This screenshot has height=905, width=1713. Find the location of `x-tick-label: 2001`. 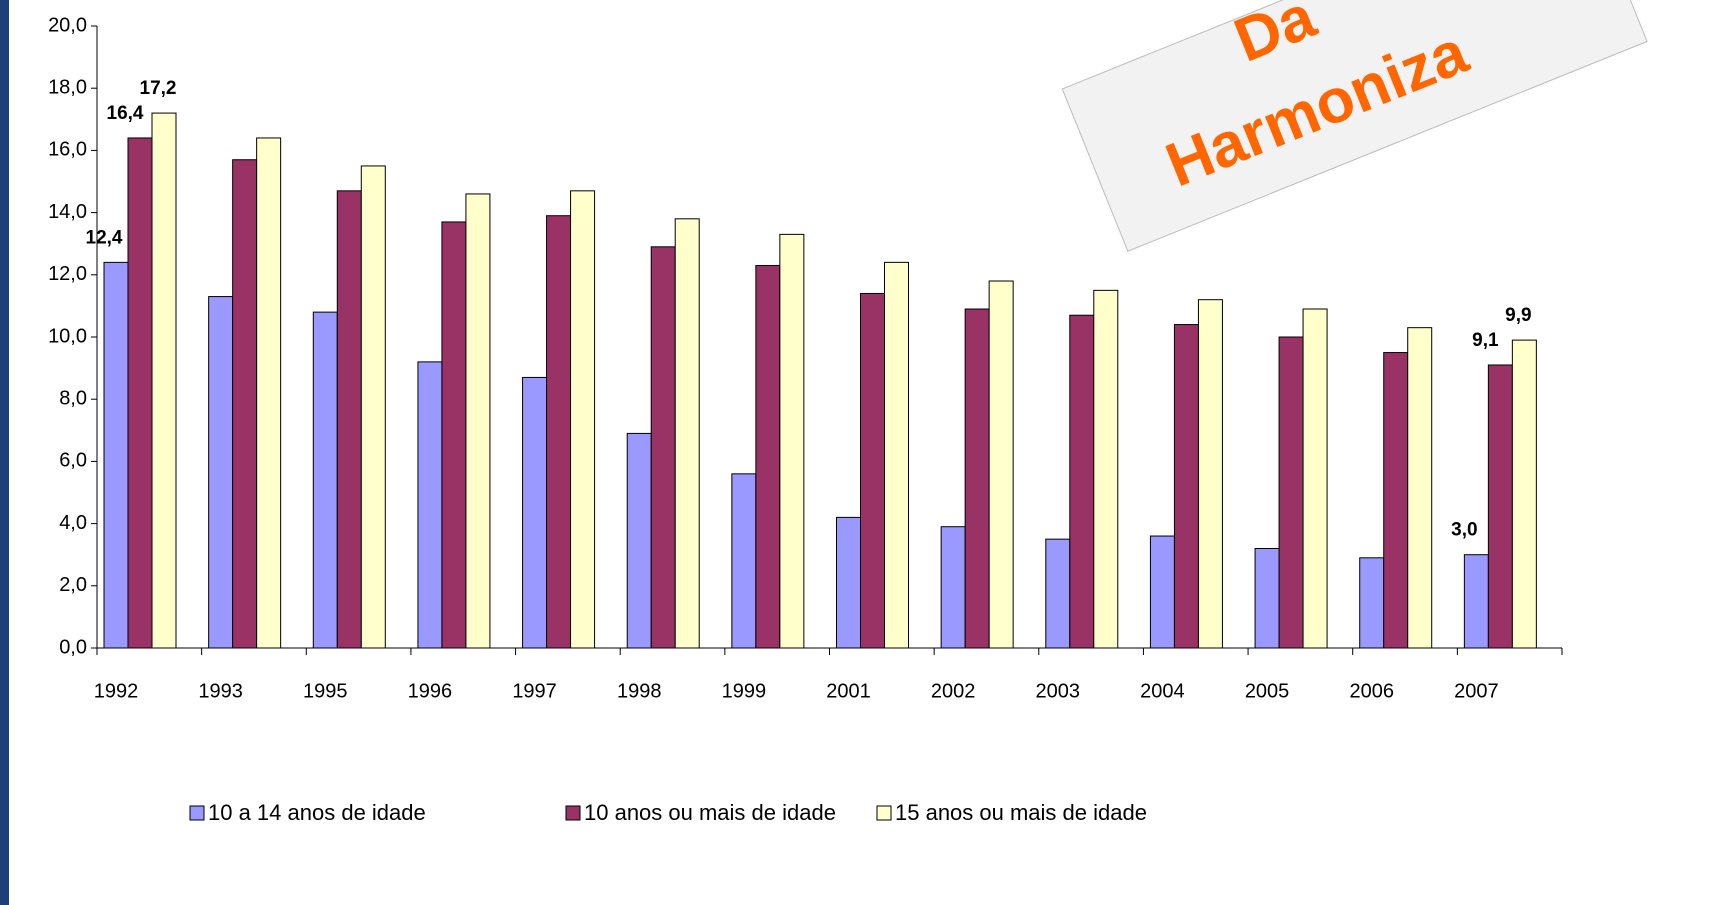

x-tick-label: 2001 is located at coordinates (848, 691).